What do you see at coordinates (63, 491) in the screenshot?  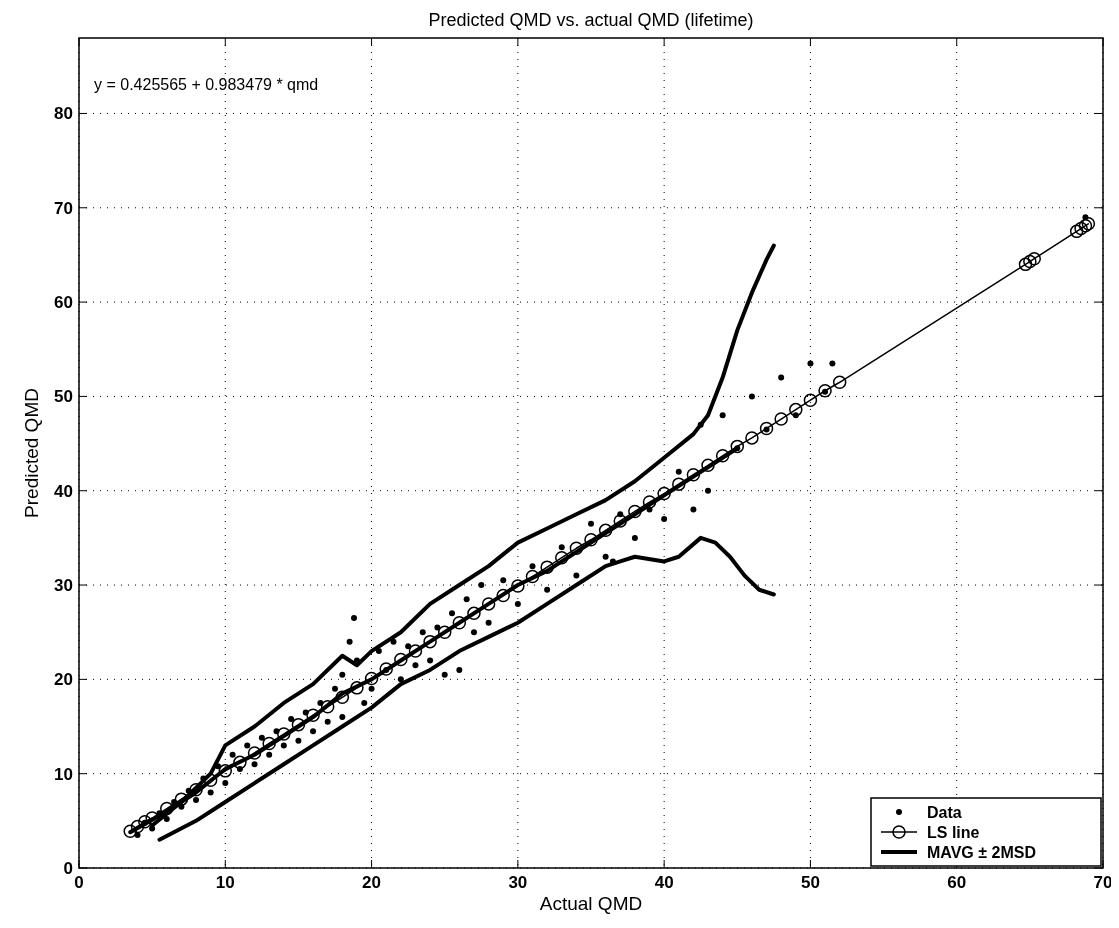 I see `y-tick-label: 40` at bounding box center [63, 491].